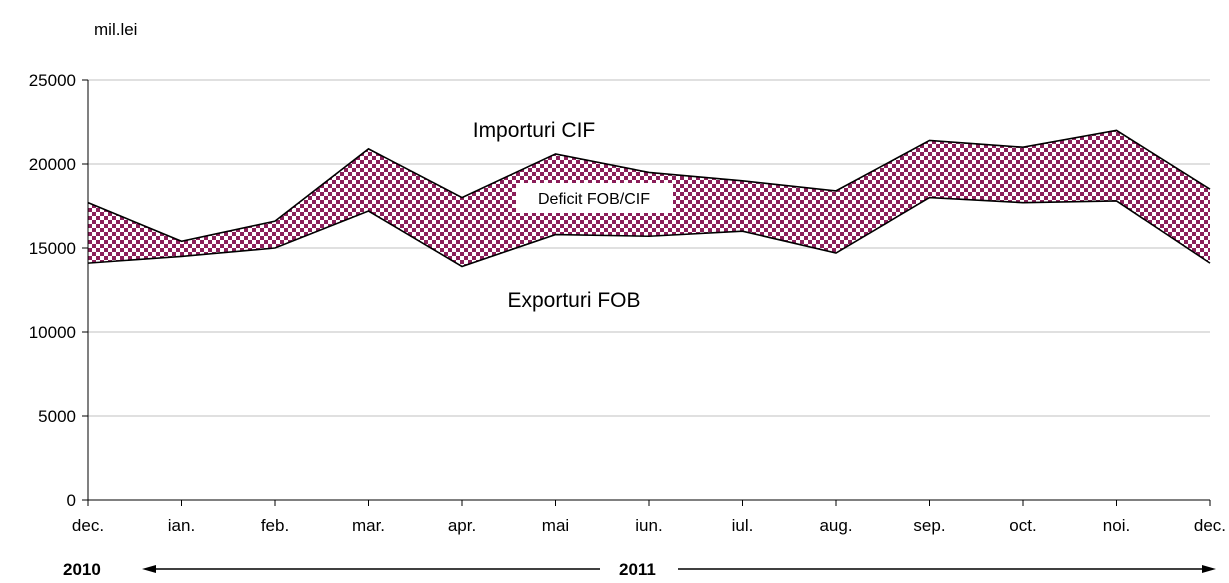  I want to click on deficit-label: Deficit FOB/CIF, so click(594, 199).